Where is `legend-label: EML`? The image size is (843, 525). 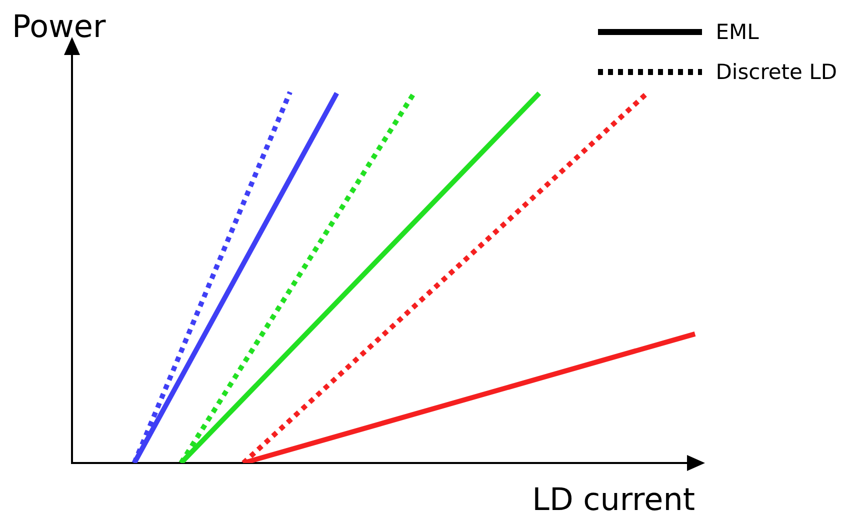
legend-label: EML is located at coordinates (737, 32).